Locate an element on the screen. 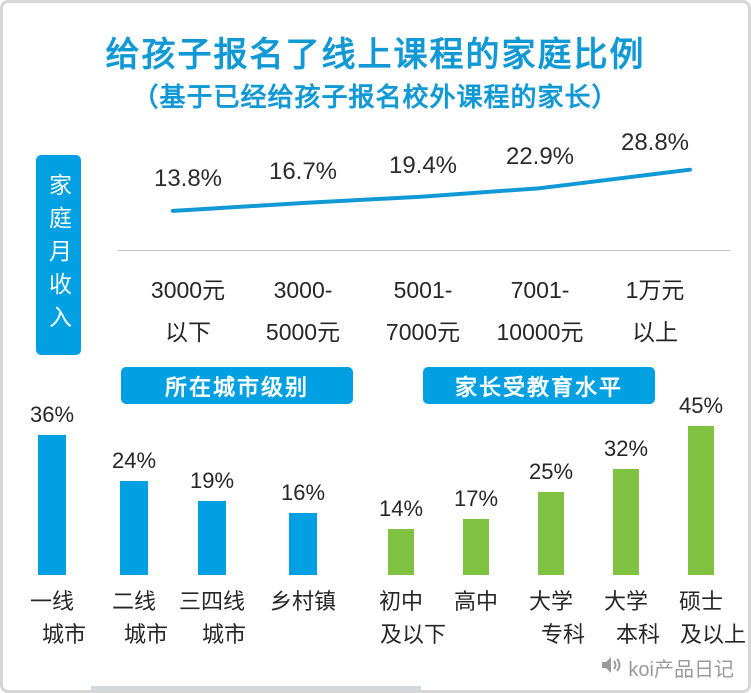 This screenshot has height=693, width=751. megaphone-icon is located at coordinates (611, 668).